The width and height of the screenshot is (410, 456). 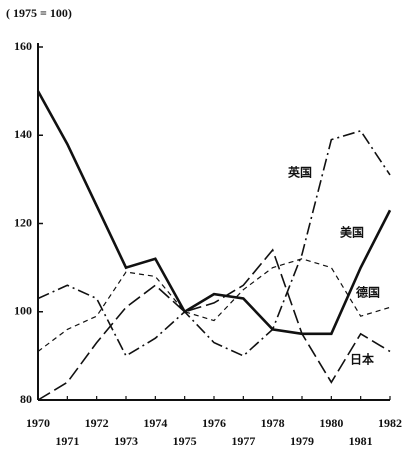 What do you see at coordinates (214, 423) in the screenshot?
I see `x-tick-label: 1976` at bounding box center [214, 423].